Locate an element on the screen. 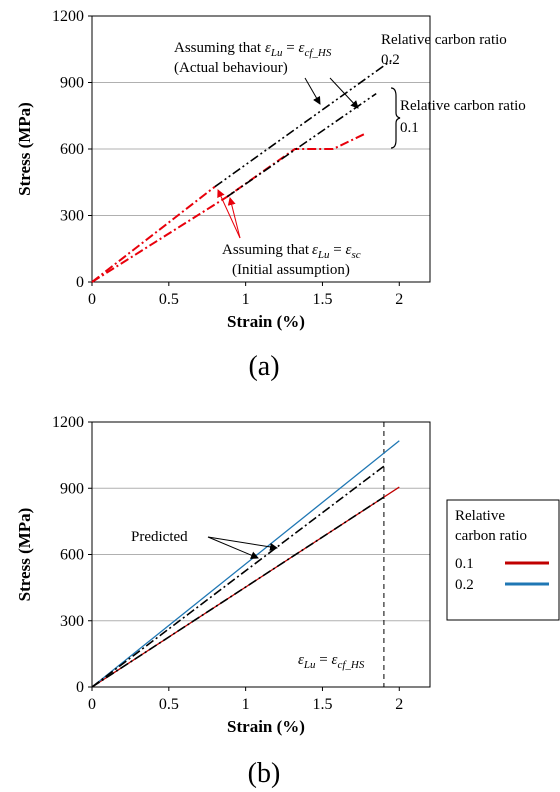 The image size is (560, 792). annotation-actual-equation: εLu = εcf_HS is located at coordinates (298, 49).